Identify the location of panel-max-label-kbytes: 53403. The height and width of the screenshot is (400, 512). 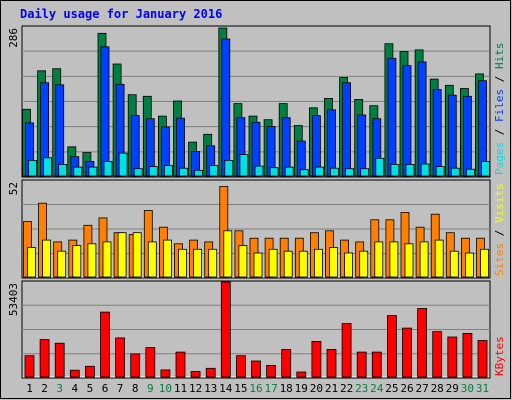
(13, 299).